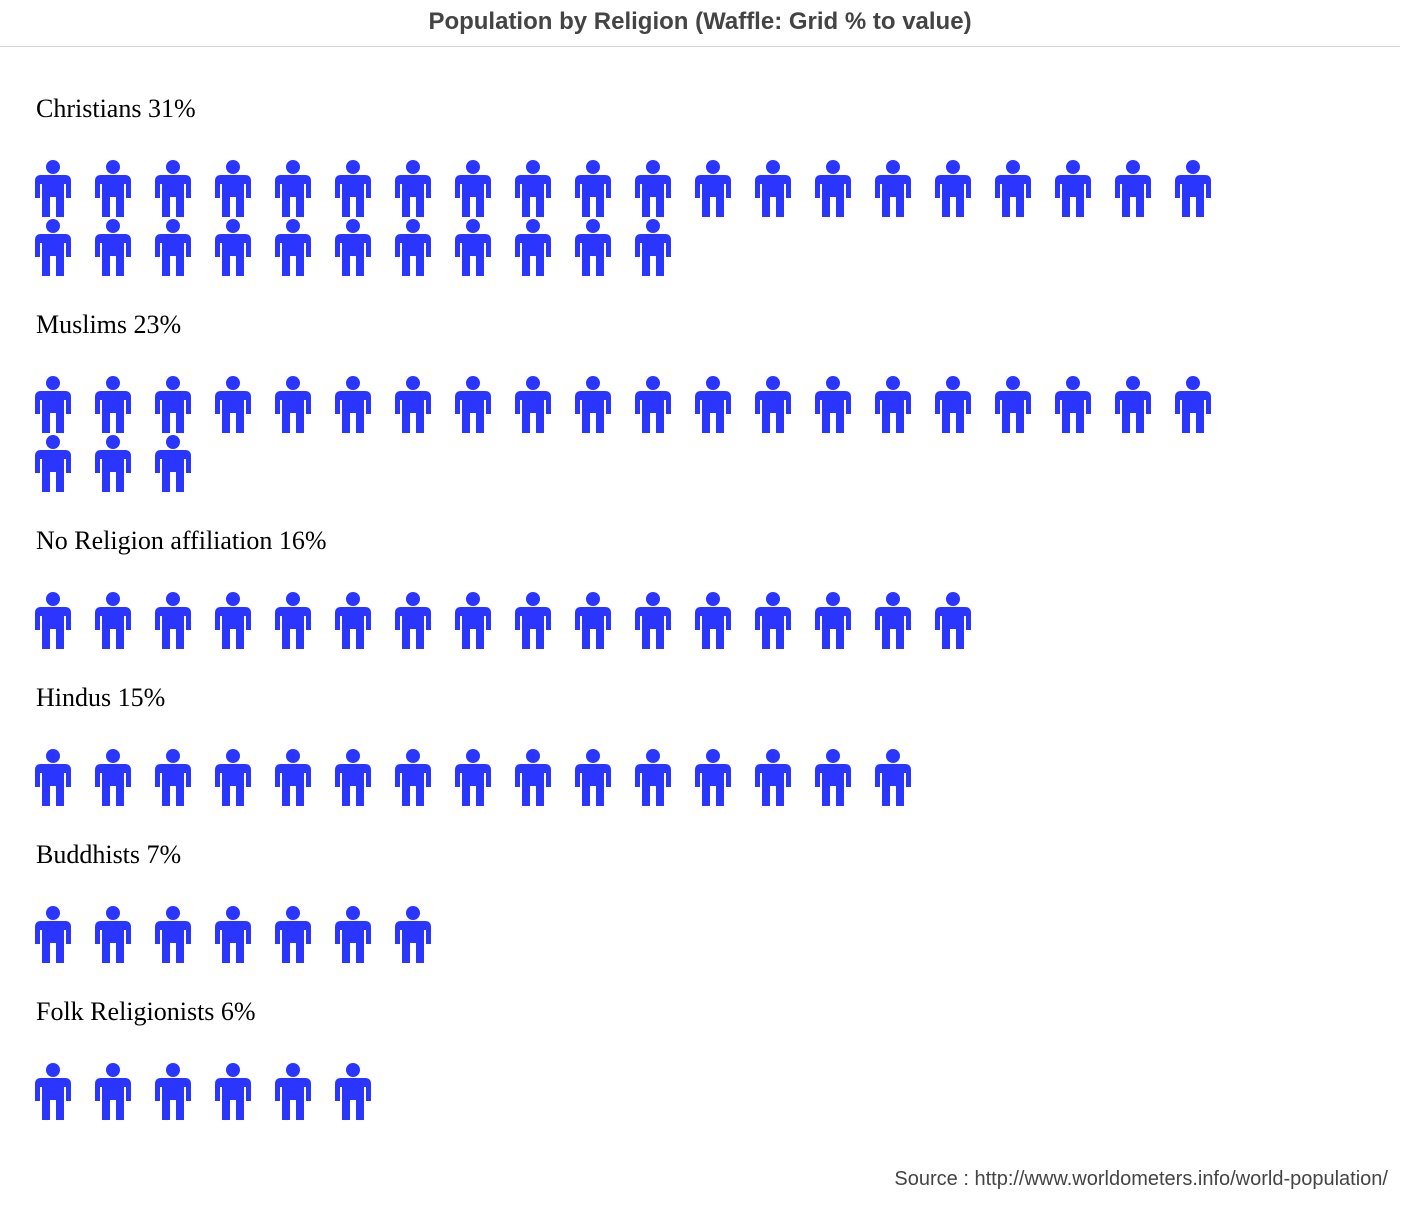 Image resolution: width=1408 pixels, height=1232 pixels. What do you see at coordinates (623, 185) in the screenshot?
I see `category-group: Christians 31%` at bounding box center [623, 185].